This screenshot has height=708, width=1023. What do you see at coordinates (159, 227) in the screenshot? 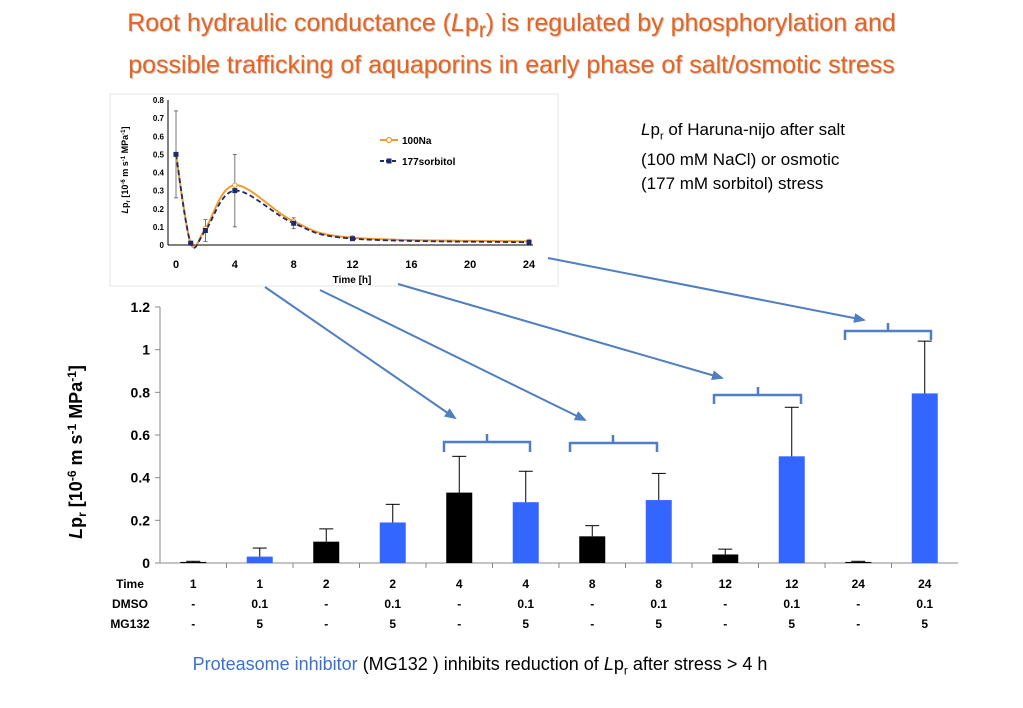
I see `inset-y-tick-label: 0.1` at bounding box center [159, 227].